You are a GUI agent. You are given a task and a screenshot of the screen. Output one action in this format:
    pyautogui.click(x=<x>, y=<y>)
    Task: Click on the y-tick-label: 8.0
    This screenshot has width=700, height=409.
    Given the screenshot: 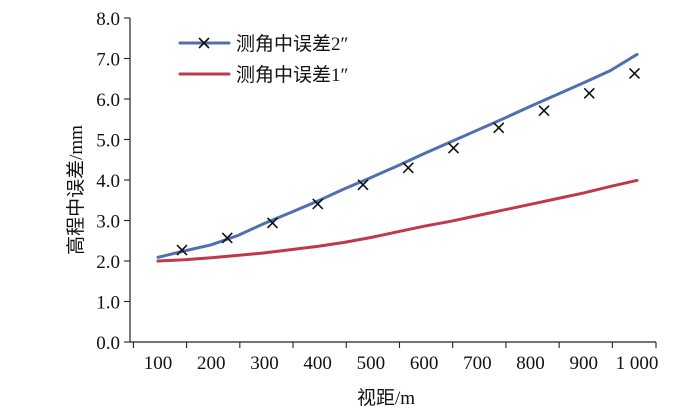 What is the action you would take?
    pyautogui.click(x=108, y=19)
    